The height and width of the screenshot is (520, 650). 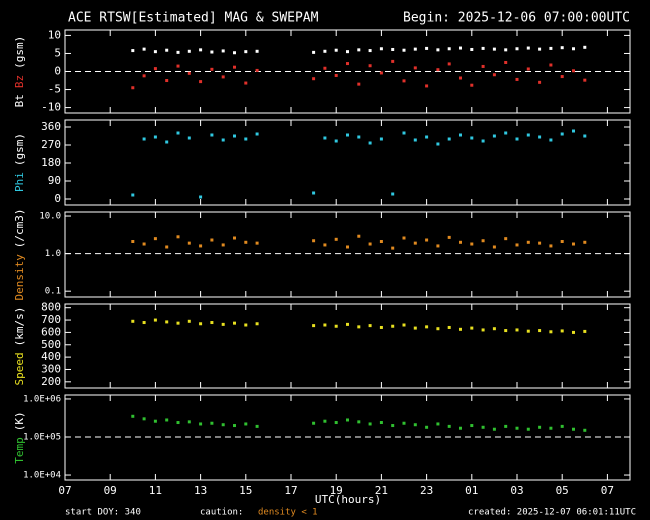 I want to click on footer-note: density < 1, so click(x=288, y=513).